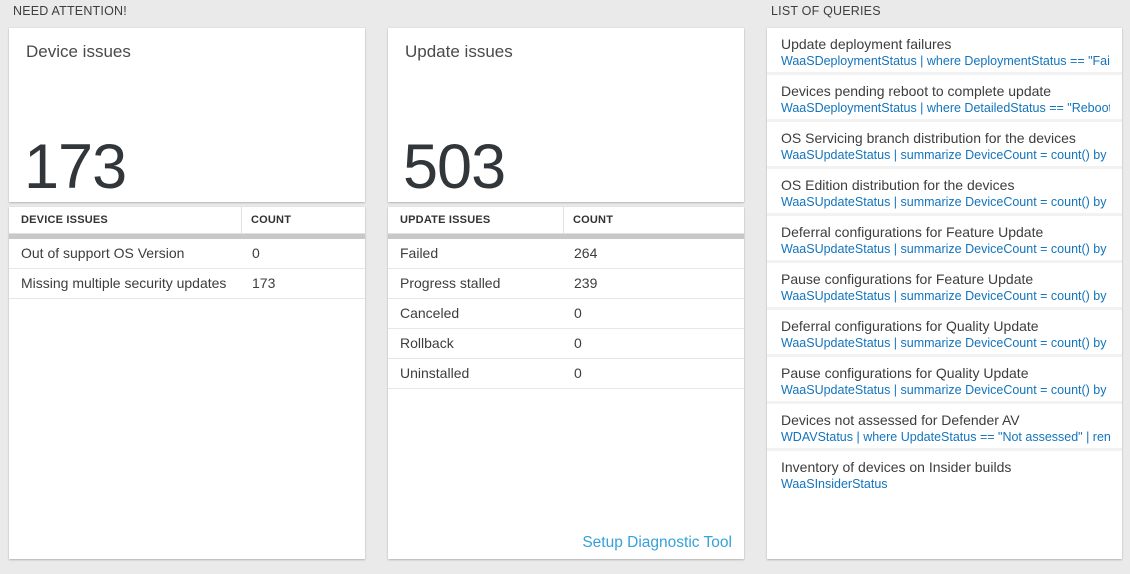  Describe the element at coordinates (586, 253) in the screenshot. I see `issue-count: 264` at that location.